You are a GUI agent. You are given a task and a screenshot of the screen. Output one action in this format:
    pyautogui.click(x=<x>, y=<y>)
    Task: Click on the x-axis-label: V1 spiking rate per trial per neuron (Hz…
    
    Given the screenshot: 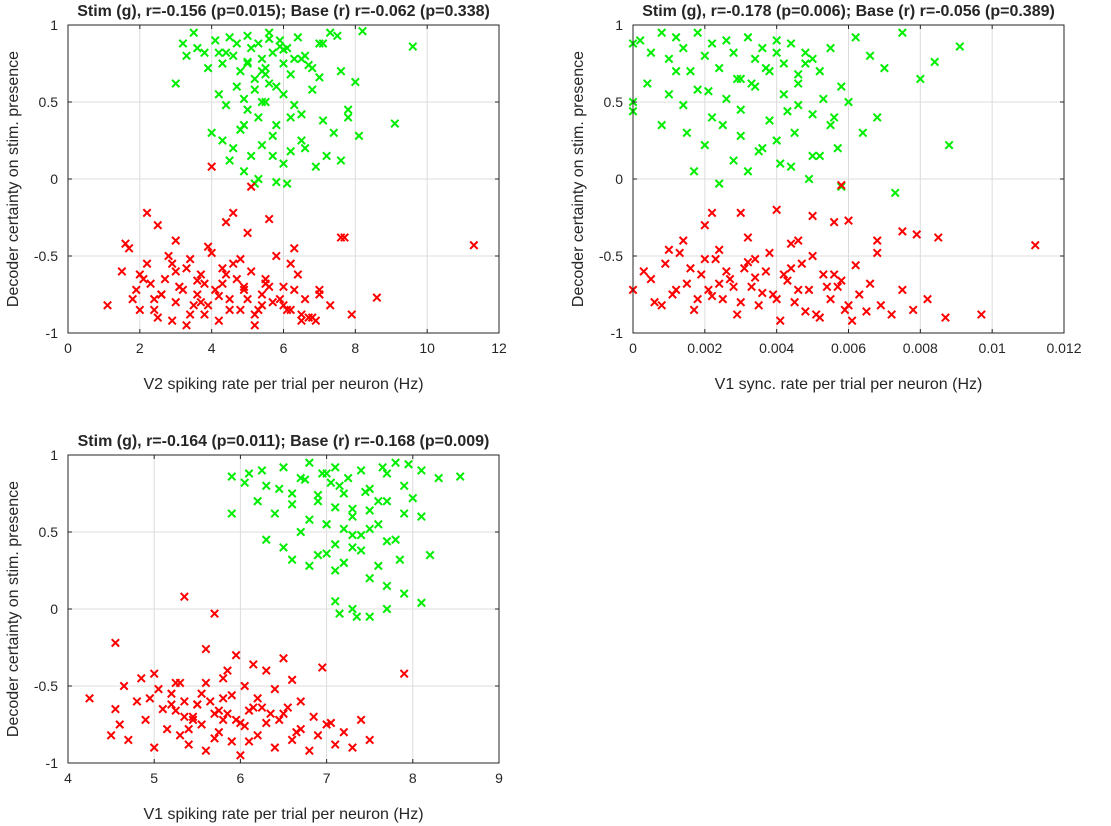 What is the action you would take?
    pyautogui.click(x=283, y=814)
    